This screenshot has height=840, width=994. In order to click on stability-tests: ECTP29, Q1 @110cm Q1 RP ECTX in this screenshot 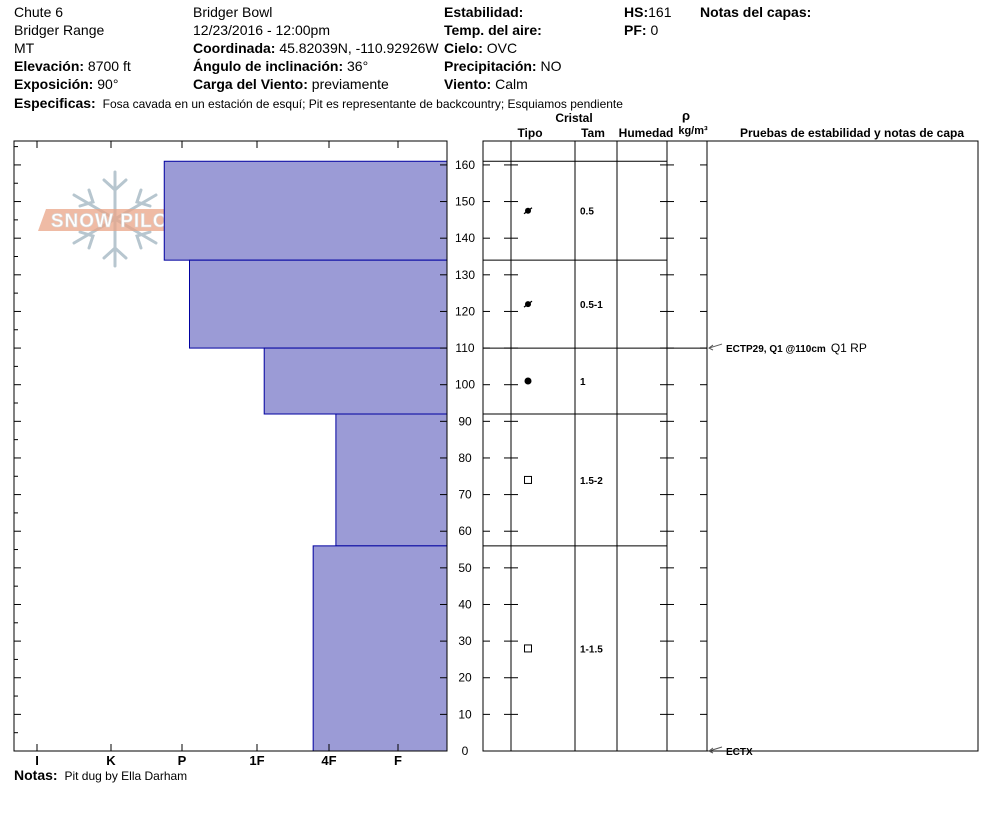, I will do `click(767, 549)`.